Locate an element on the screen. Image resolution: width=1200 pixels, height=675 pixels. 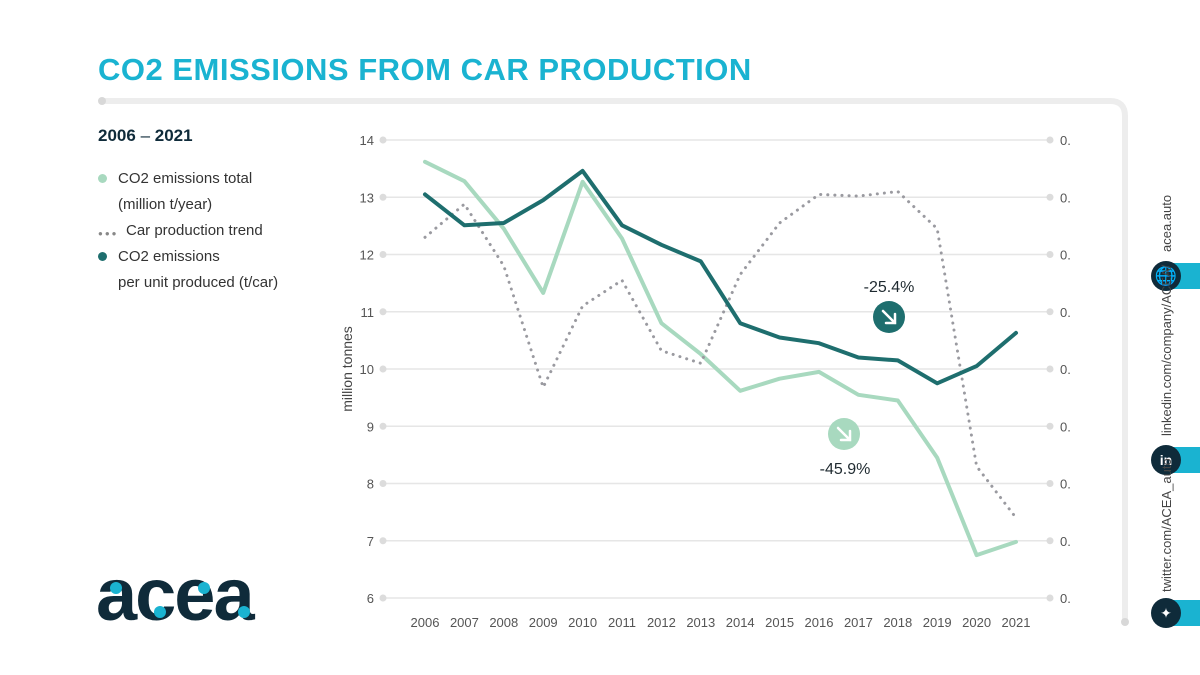
globe-icon: 🌐 is located at coordinates (1166, 276).